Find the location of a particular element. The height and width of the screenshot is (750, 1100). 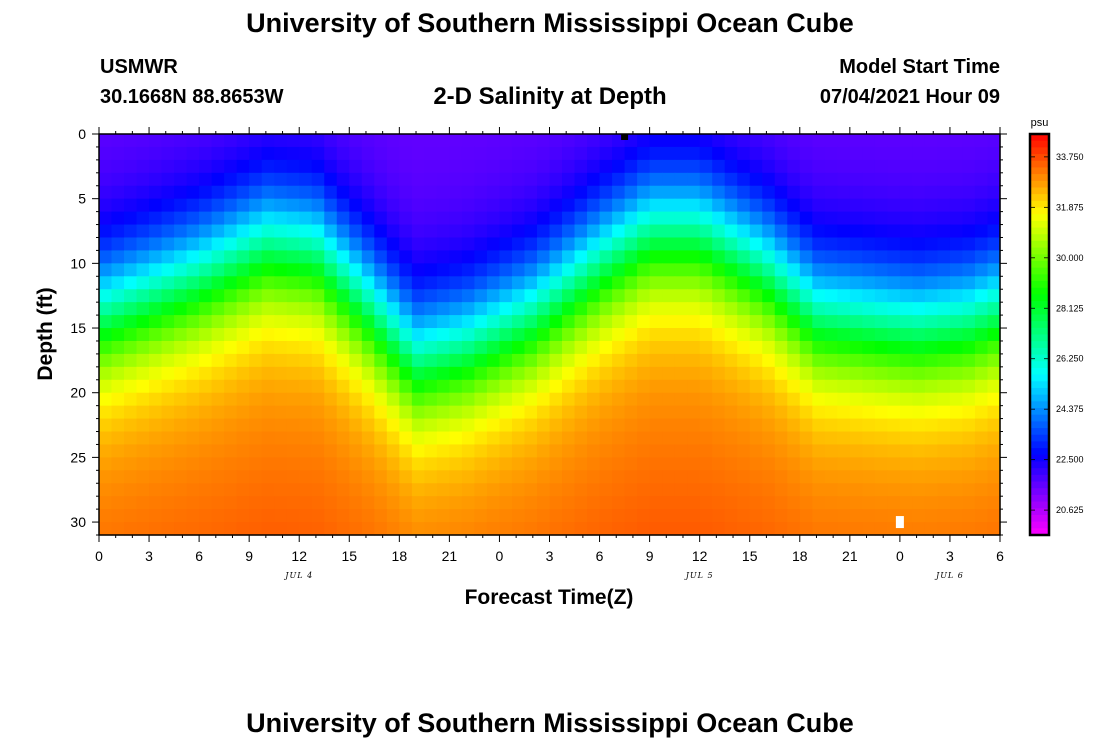

x-tick-label: 6 is located at coordinates (1000, 556).